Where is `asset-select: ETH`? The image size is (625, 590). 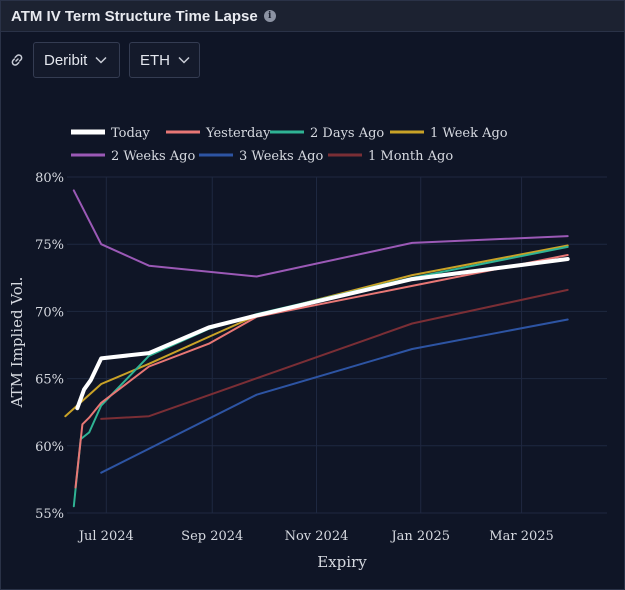 asset-select: ETH is located at coordinates (164, 60).